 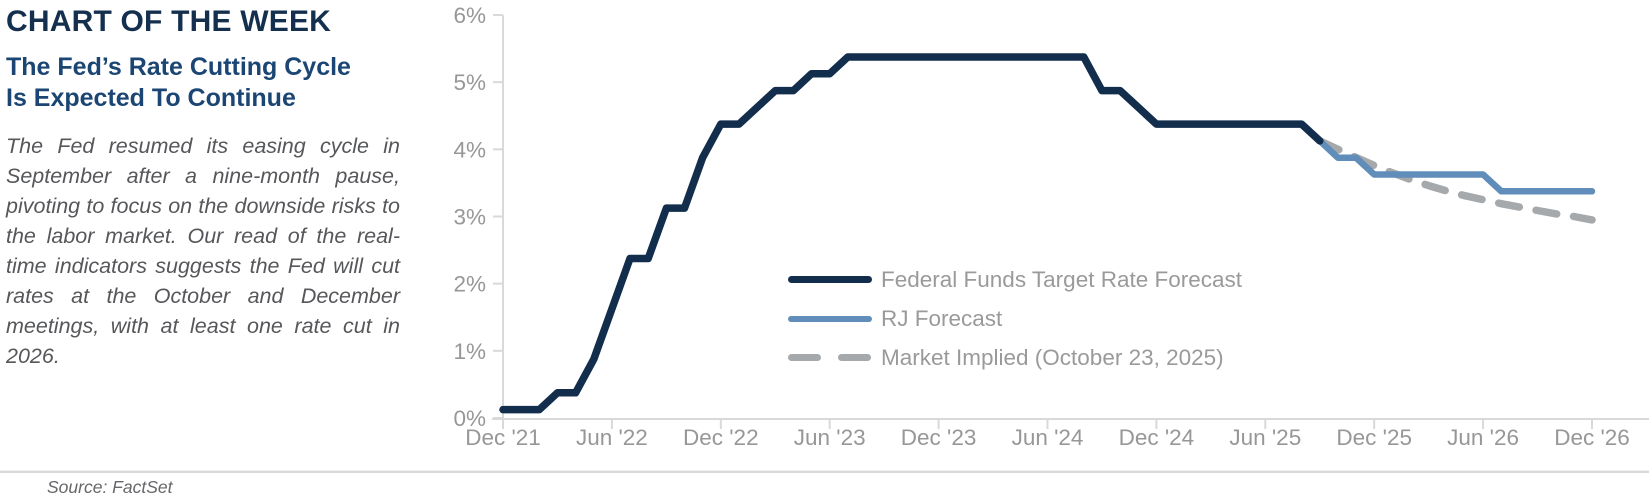 What do you see at coordinates (110, 485) in the screenshot?
I see `source-note: Source: FactSet` at bounding box center [110, 485].